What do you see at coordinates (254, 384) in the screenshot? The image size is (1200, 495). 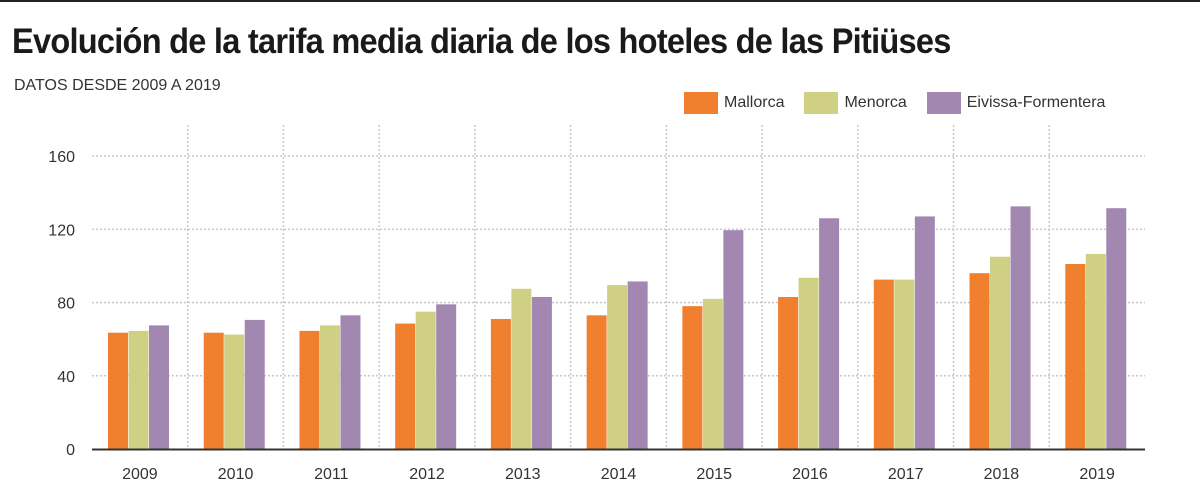 I see `bar-eivissa-formentera-2010` at bounding box center [254, 384].